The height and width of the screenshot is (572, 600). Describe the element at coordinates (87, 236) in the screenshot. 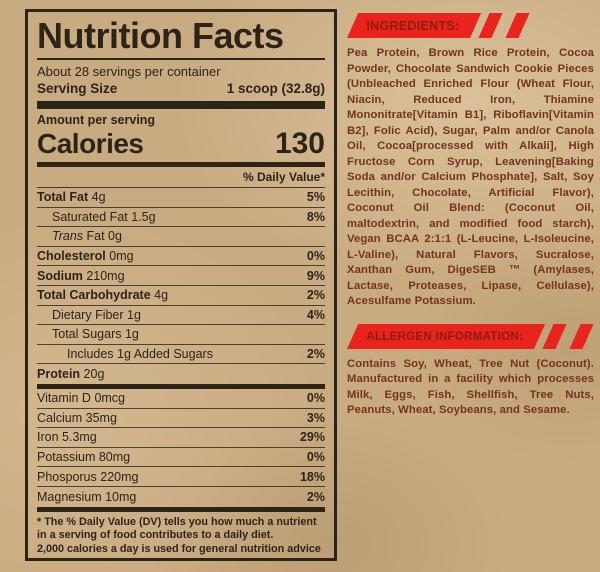

I see `nutrient-name: Trans Fat 0g` at that location.